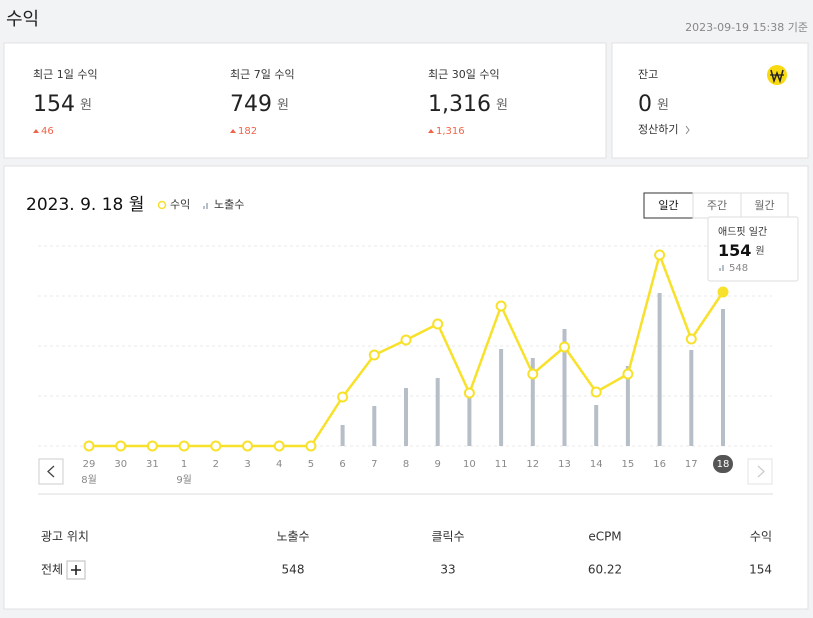 The width and height of the screenshot is (813, 618). Describe the element at coordinates (152, 464) in the screenshot. I see `x-tick-label: 31` at that location.